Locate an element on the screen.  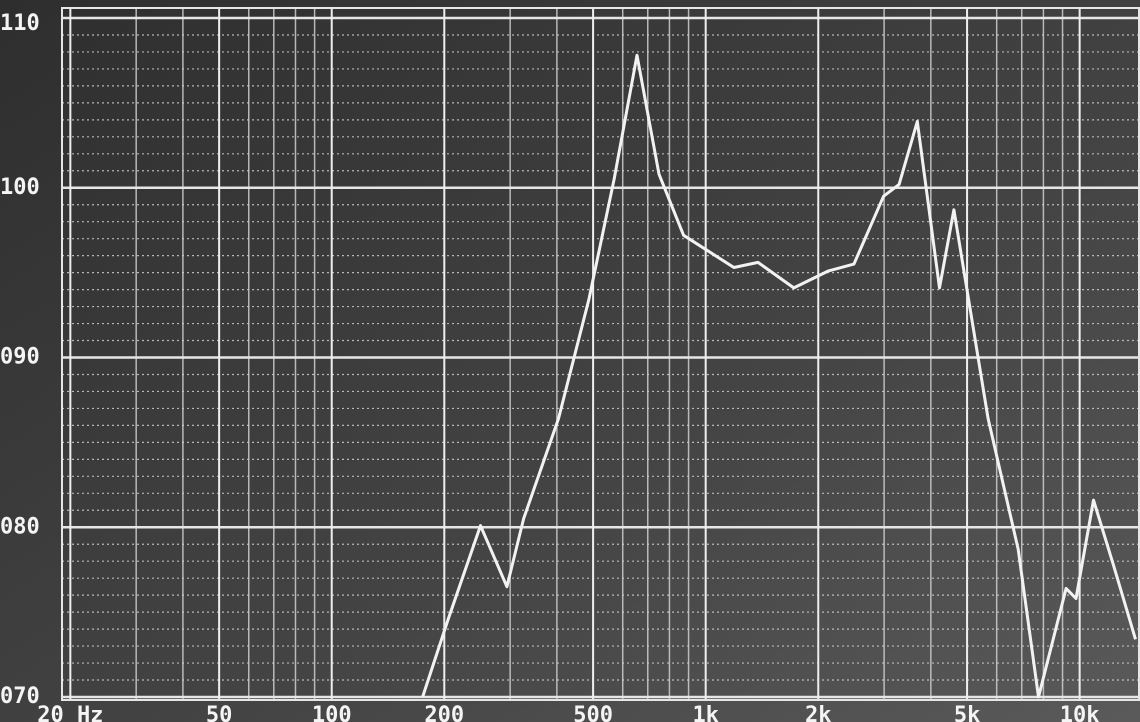
x-tick-label: 100 is located at coordinates (332, 712).